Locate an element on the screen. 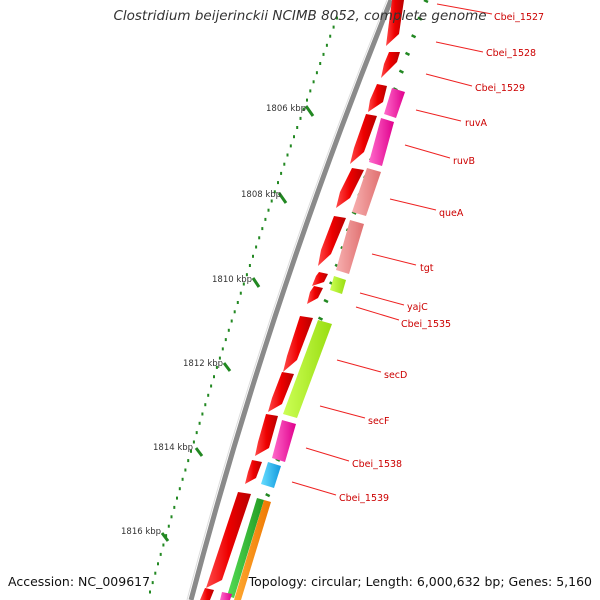  gene-box-yajC is located at coordinates (338, 285).